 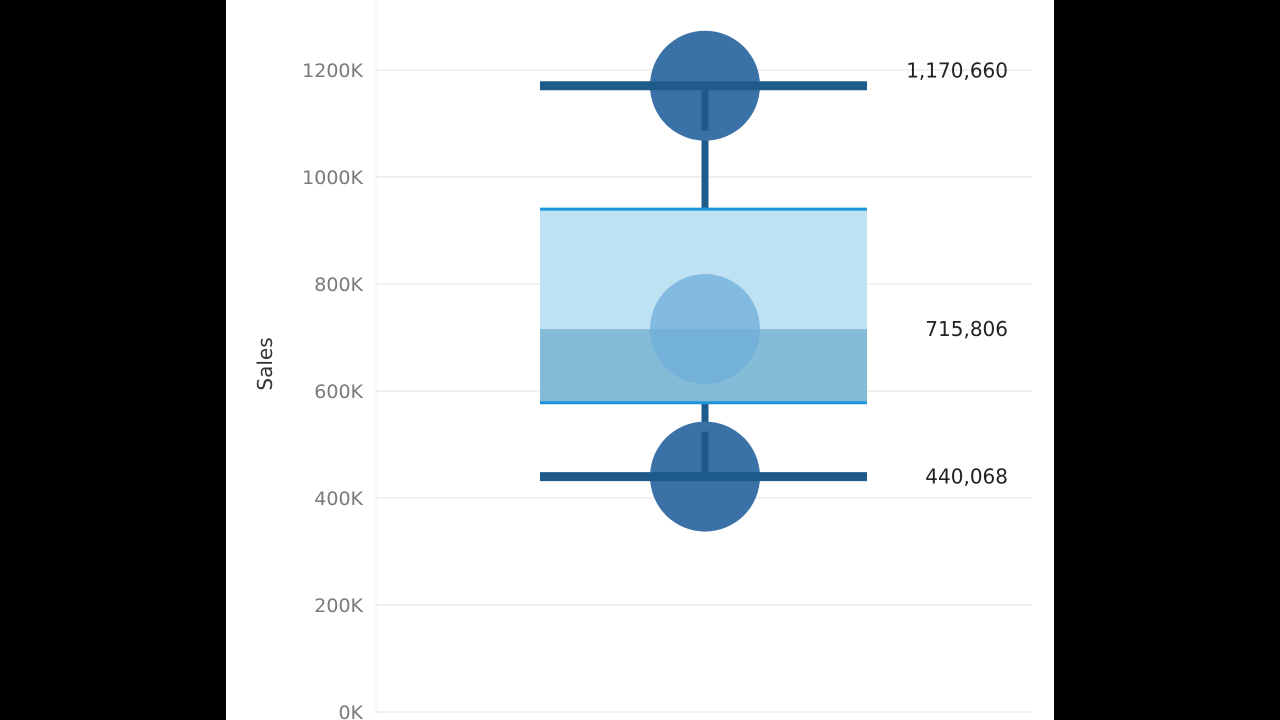 What do you see at coordinates (332, 71) in the screenshot?
I see `y-tick-label: 1200K` at bounding box center [332, 71].